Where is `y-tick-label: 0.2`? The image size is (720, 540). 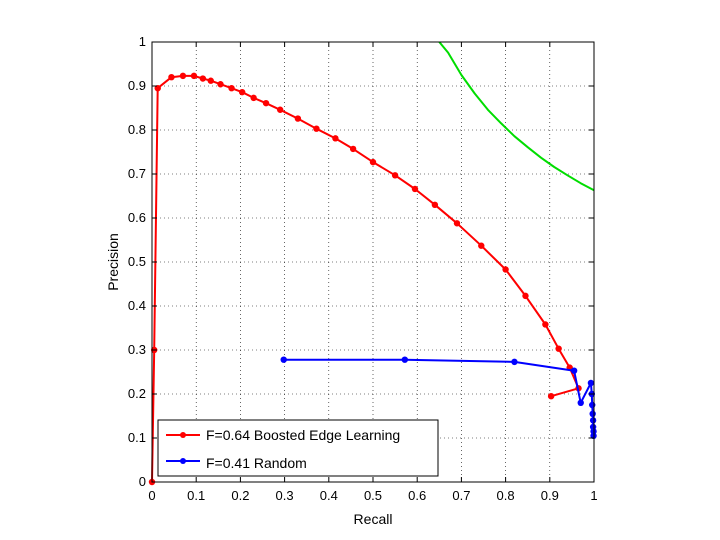 y-tick-label: 0.2 is located at coordinates (137, 393).